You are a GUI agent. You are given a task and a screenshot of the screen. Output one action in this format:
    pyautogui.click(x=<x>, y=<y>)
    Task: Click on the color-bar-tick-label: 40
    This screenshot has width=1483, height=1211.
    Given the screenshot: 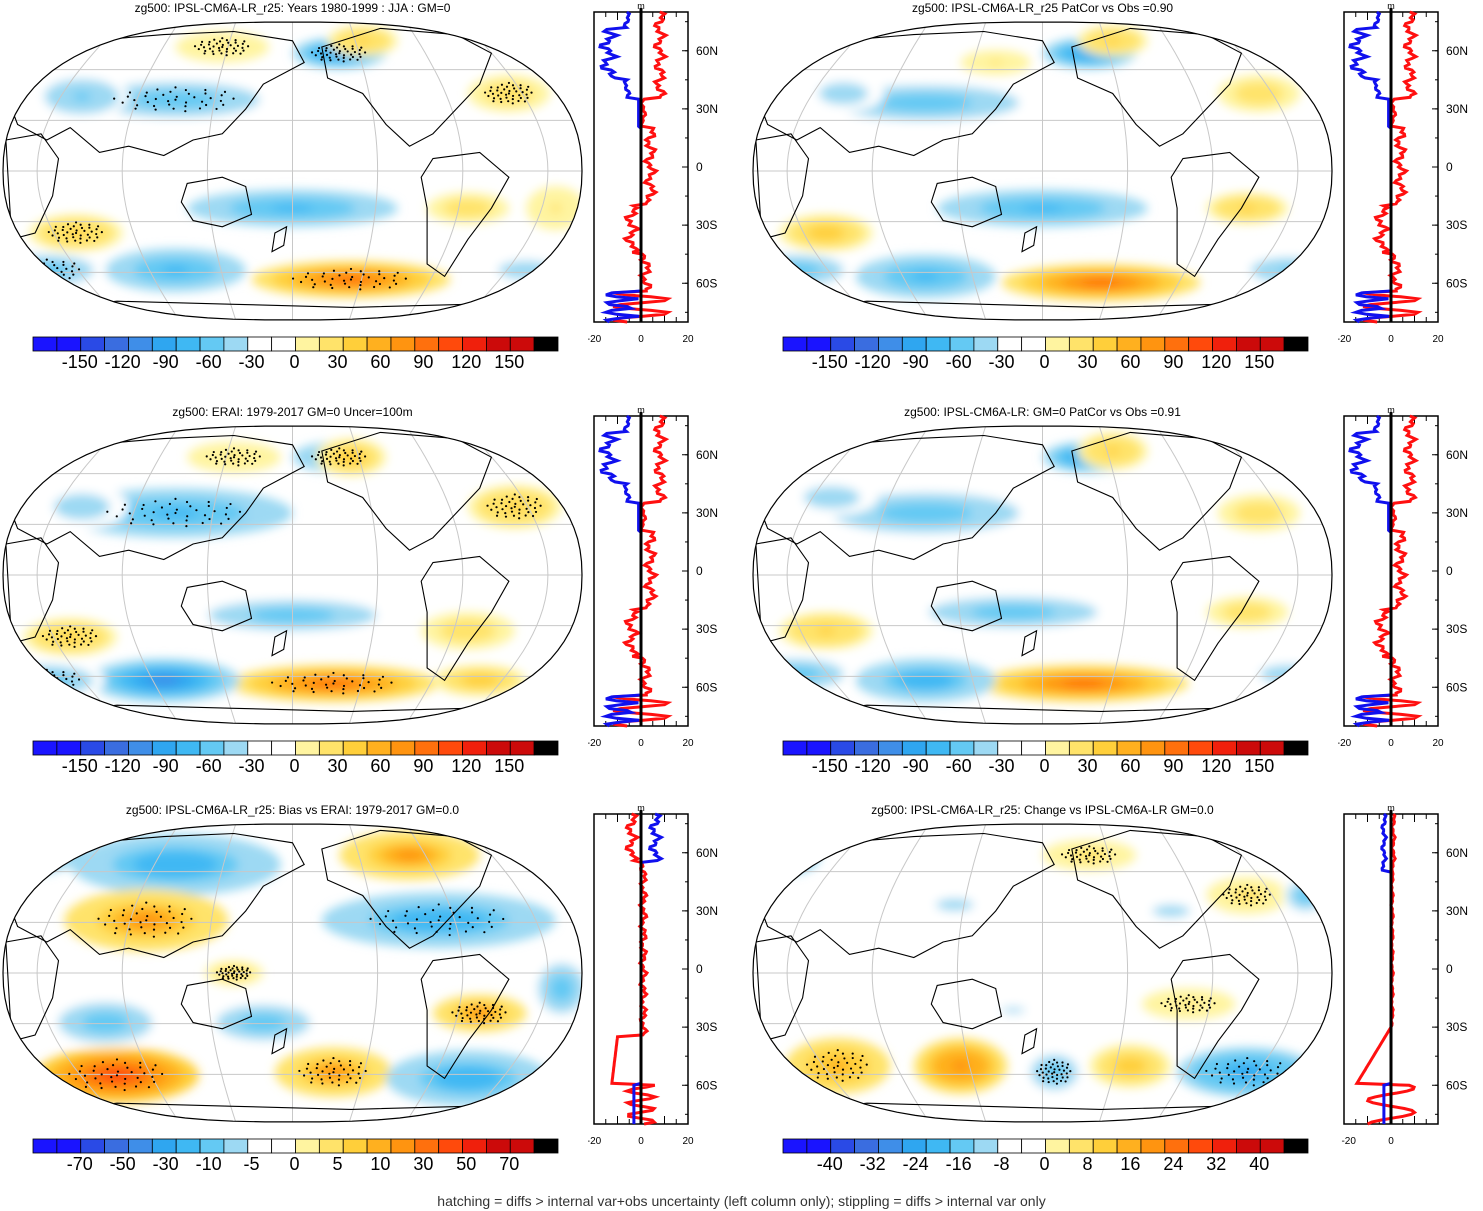 What is the action you would take?
    pyautogui.click(x=1259, y=1164)
    